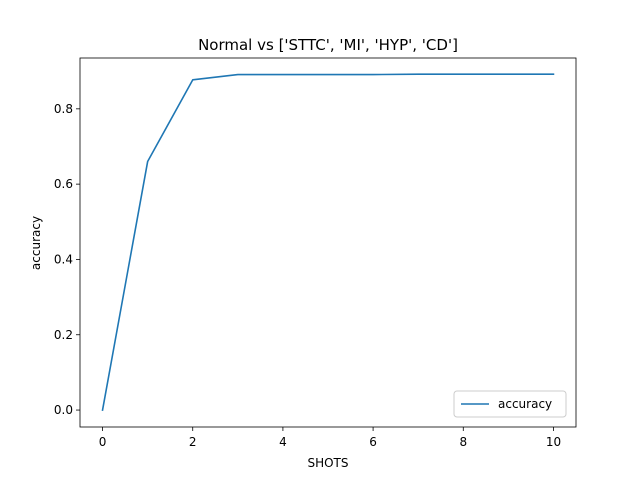 This screenshot has width=640, height=480. Describe the element at coordinates (63, 109) in the screenshot. I see `y-tick-label-4: 0.8` at that location.